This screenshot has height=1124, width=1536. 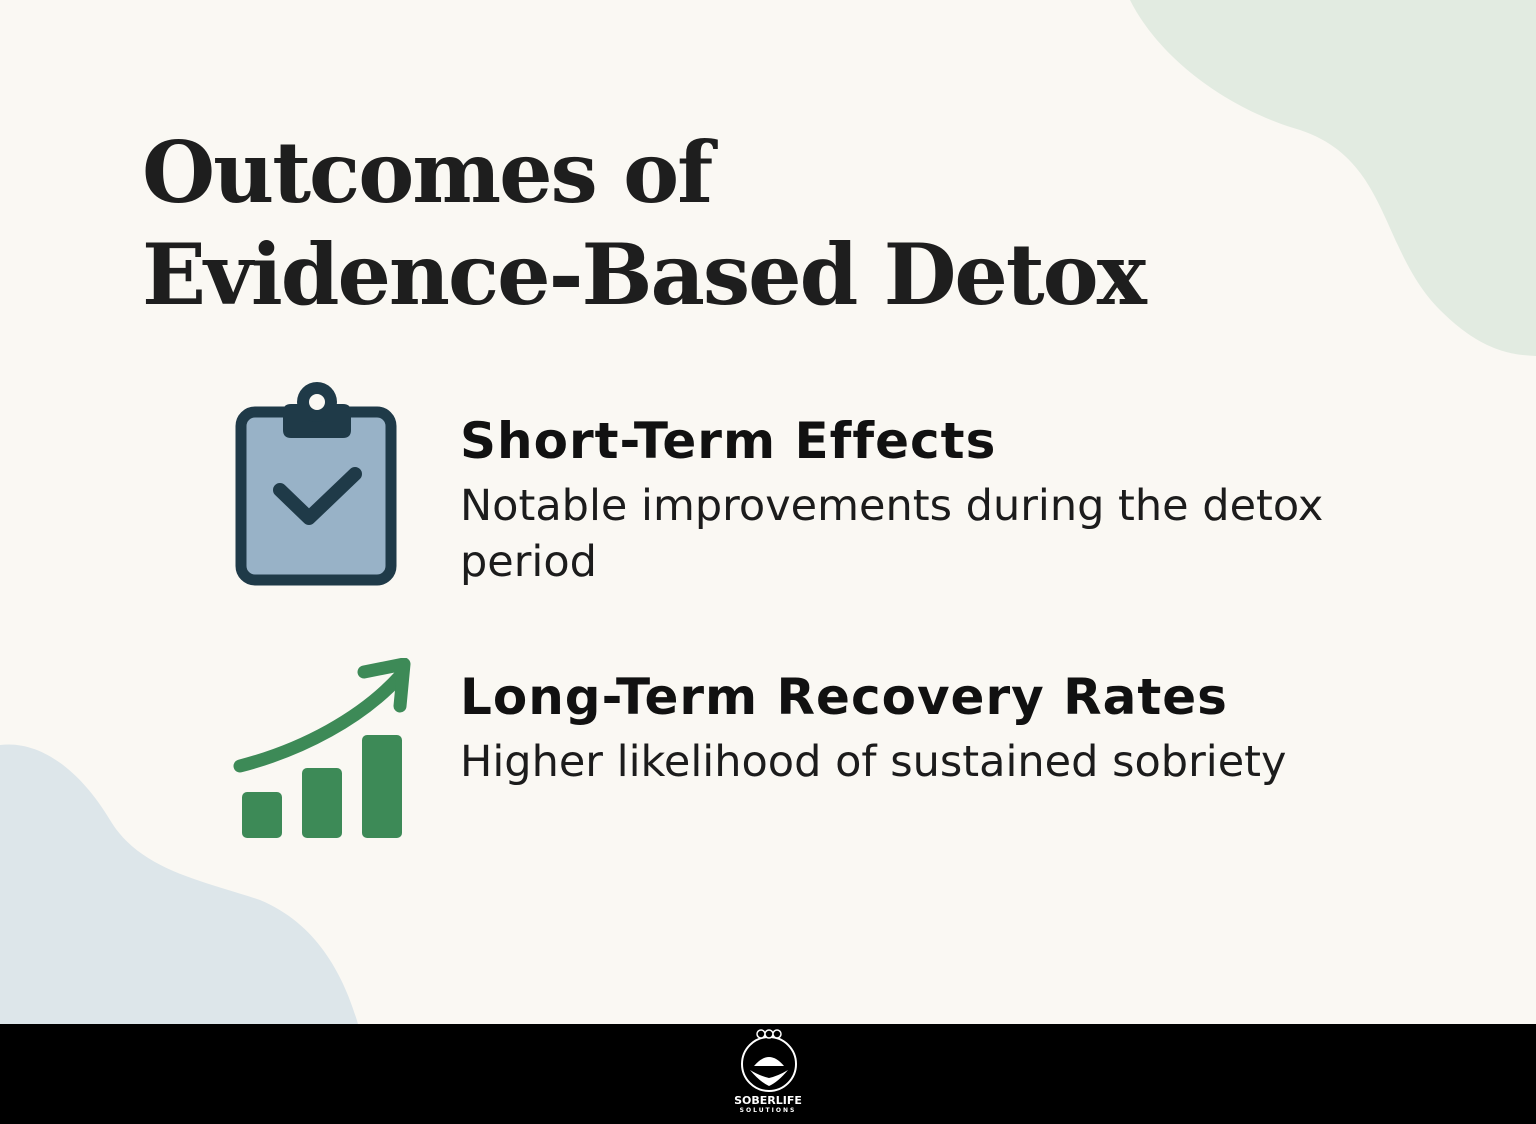 What do you see at coordinates (644, 274) in the screenshot?
I see `title-line-2: Evidence-Based Detox` at bounding box center [644, 274].